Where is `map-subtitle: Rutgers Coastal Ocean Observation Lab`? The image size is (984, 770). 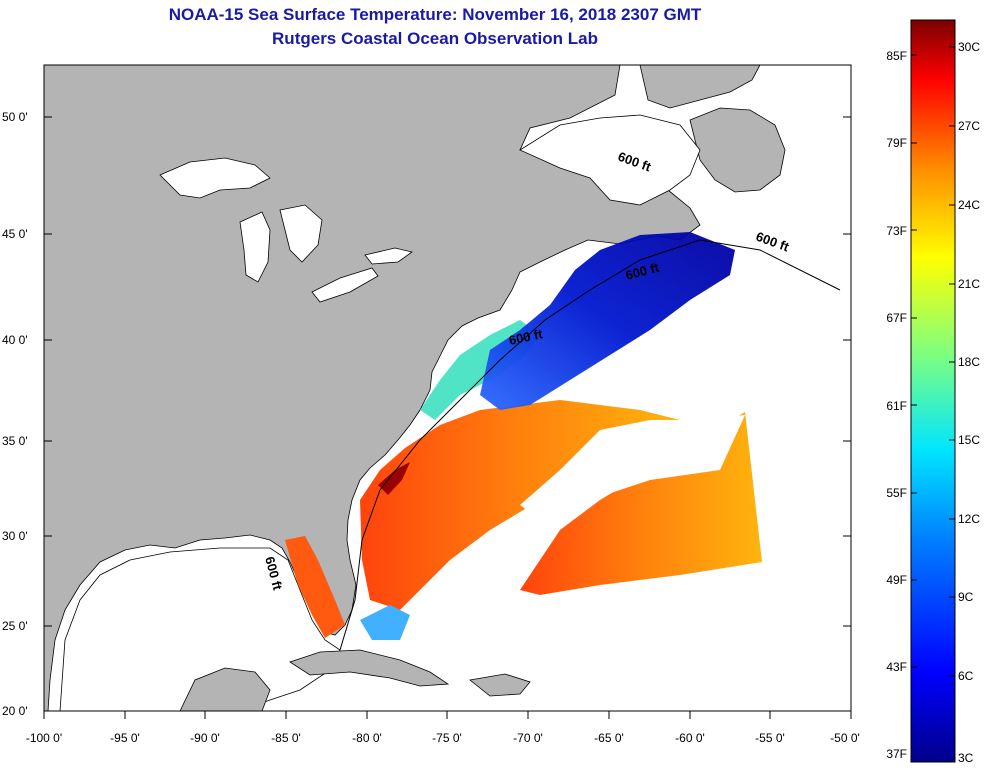 map-subtitle: Rutgers Coastal Ocean Observation Lab is located at coordinates (435, 38).